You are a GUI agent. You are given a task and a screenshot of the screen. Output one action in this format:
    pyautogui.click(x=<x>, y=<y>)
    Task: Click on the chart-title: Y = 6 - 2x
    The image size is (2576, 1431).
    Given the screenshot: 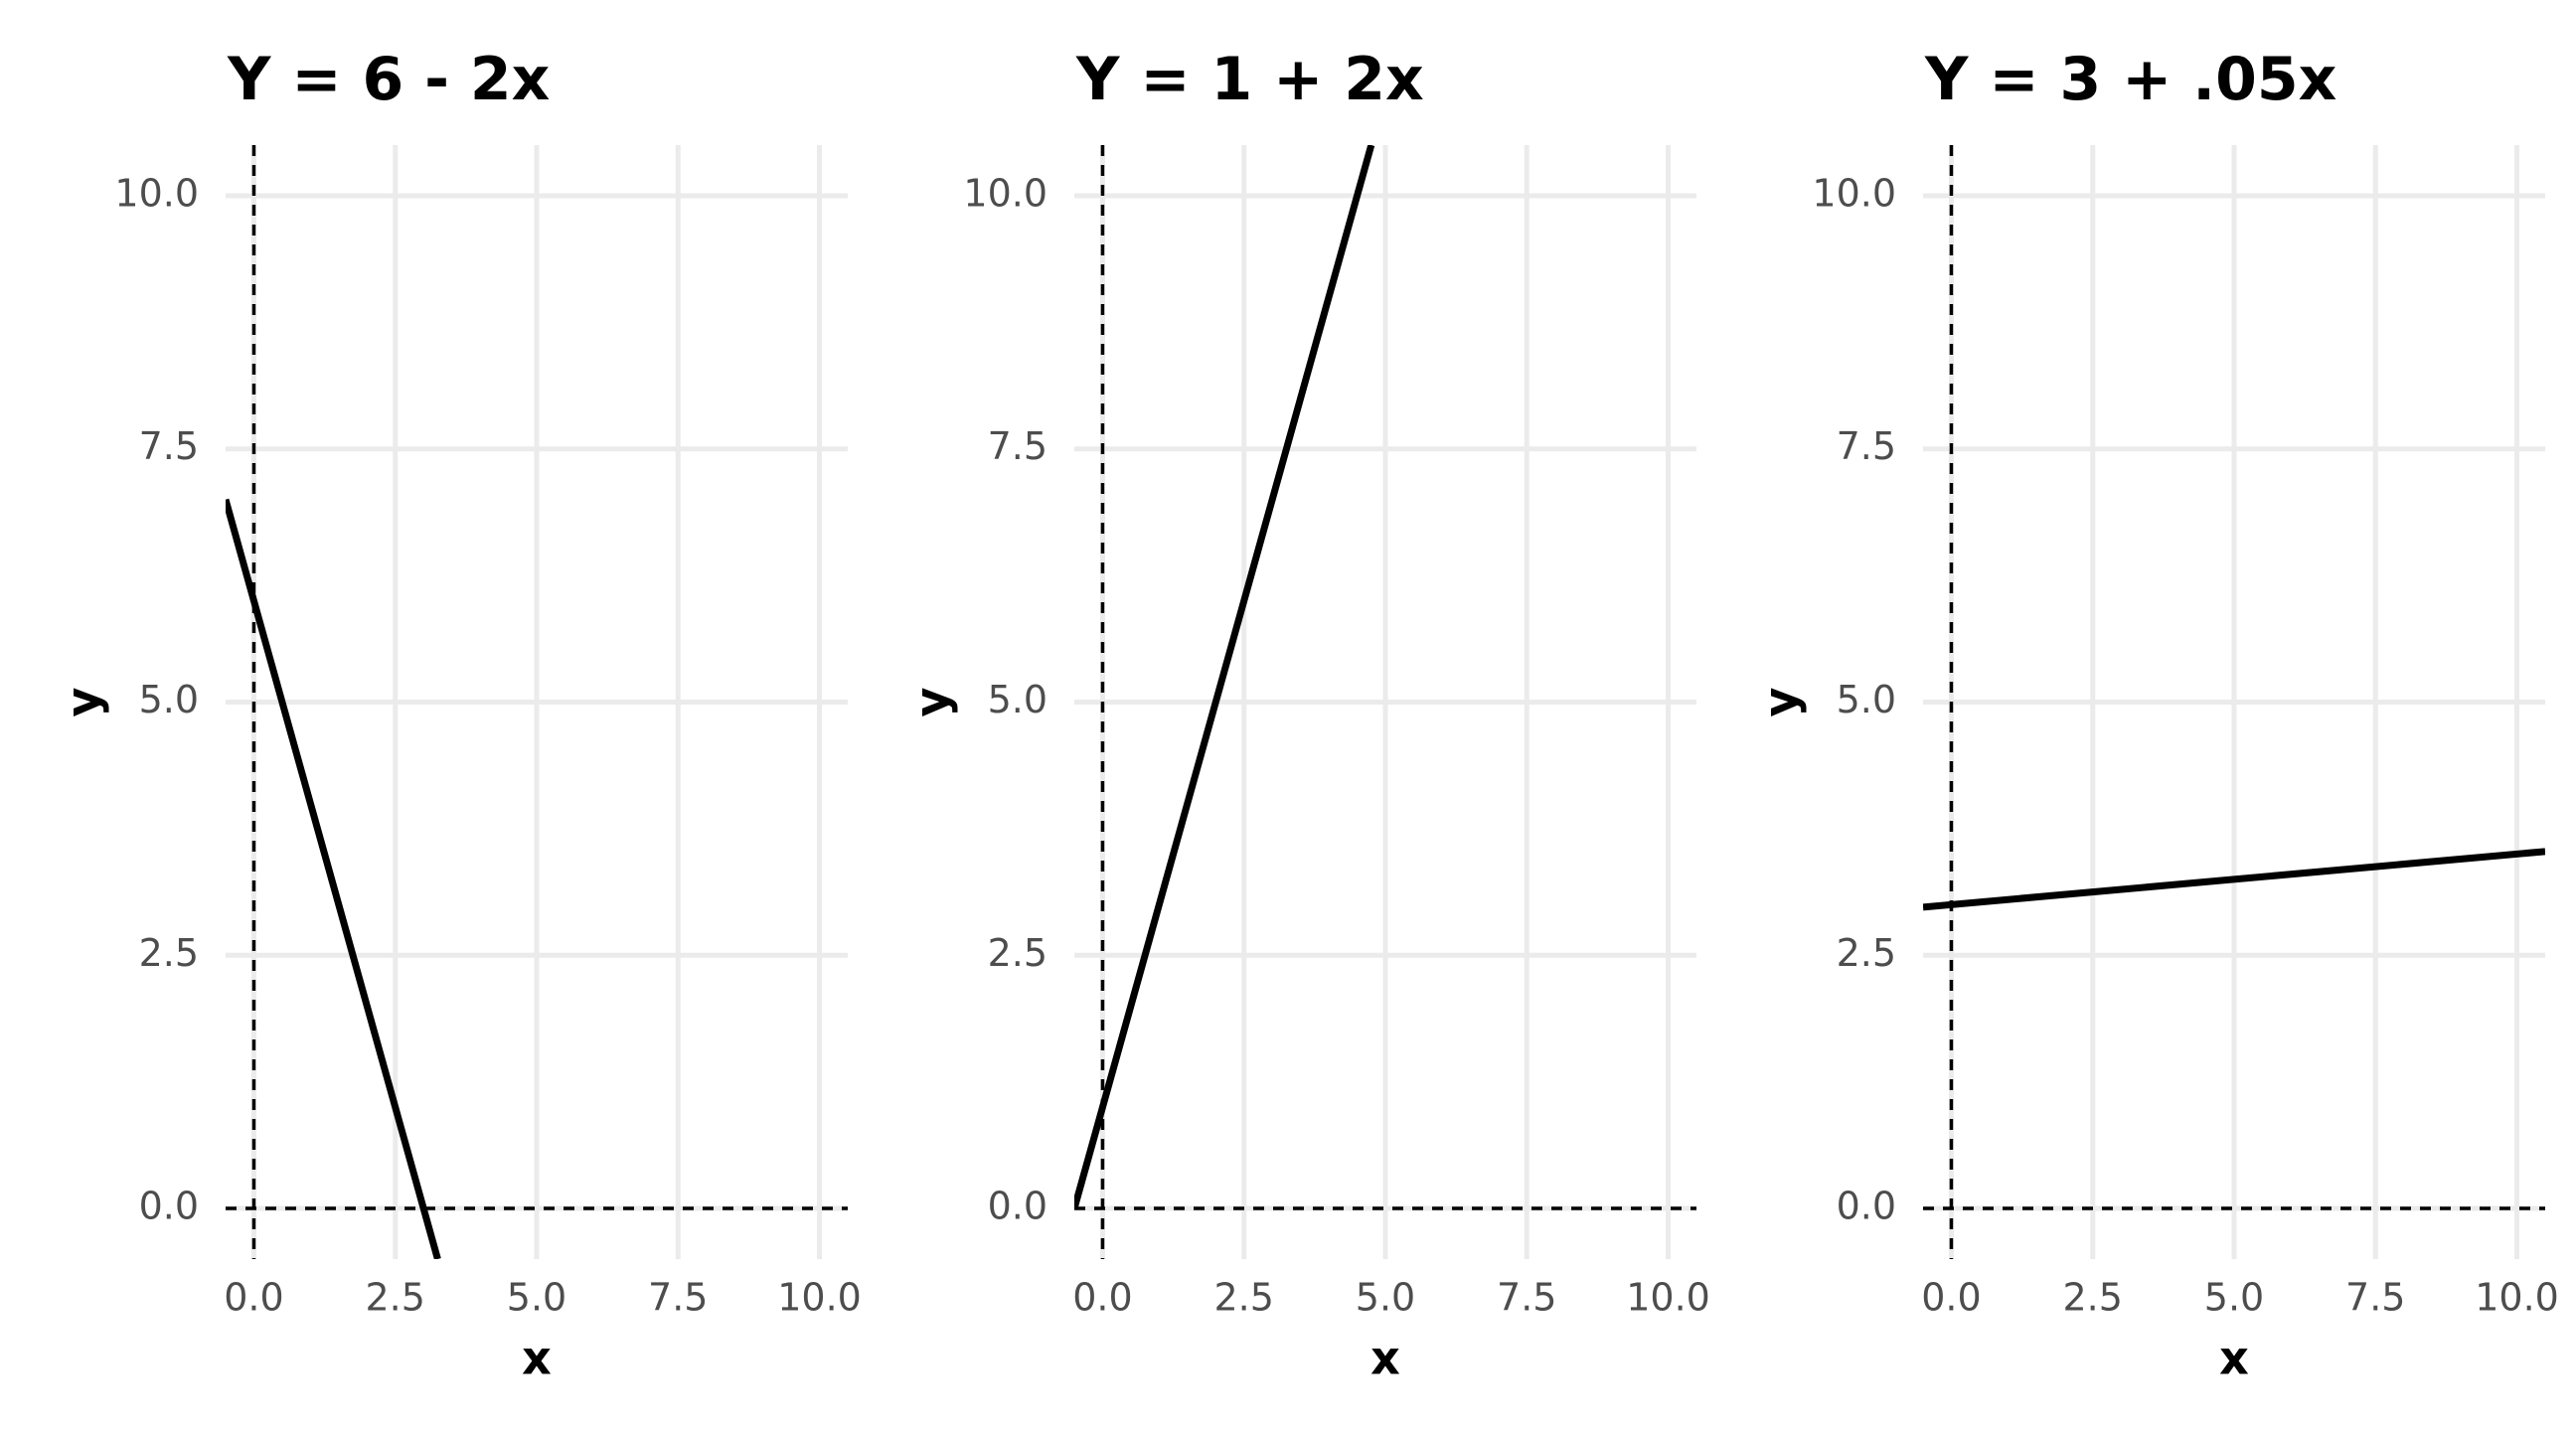 What is the action you would take?
    pyautogui.click(x=388, y=79)
    